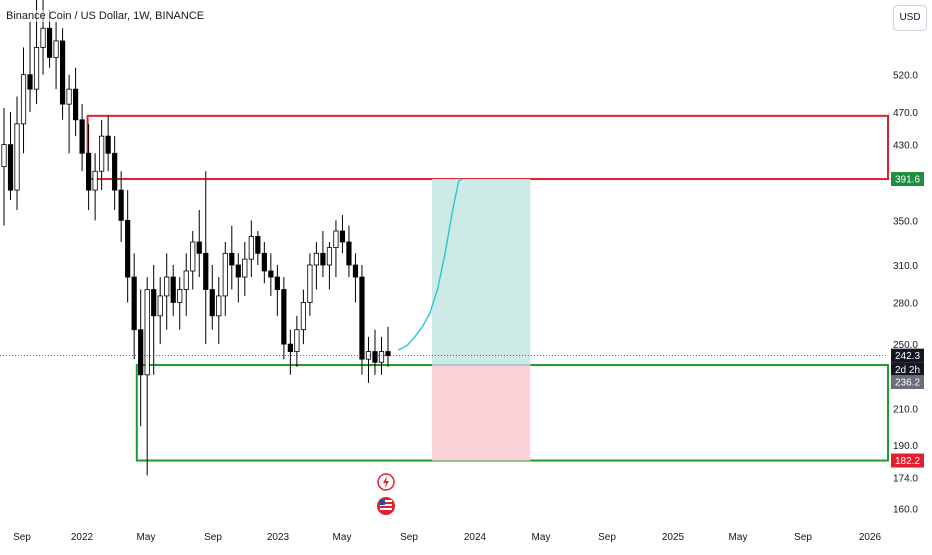 Image resolution: width=932 pixels, height=555 pixels. What do you see at coordinates (105, 16) in the screenshot?
I see `chart-title: Binance Coin / US Dollar, 1W, BINANCE` at bounding box center [105, 16].